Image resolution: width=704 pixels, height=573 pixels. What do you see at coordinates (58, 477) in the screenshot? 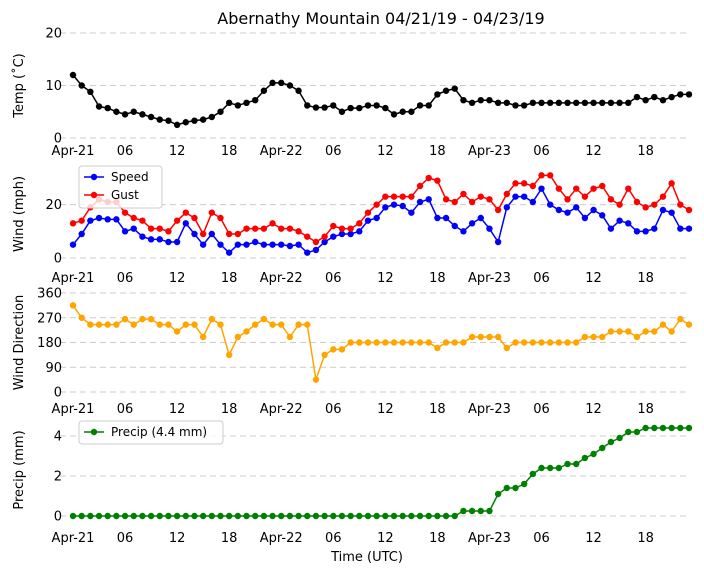
I see `y-tick-label: 2` at bounding box center [58, 477].